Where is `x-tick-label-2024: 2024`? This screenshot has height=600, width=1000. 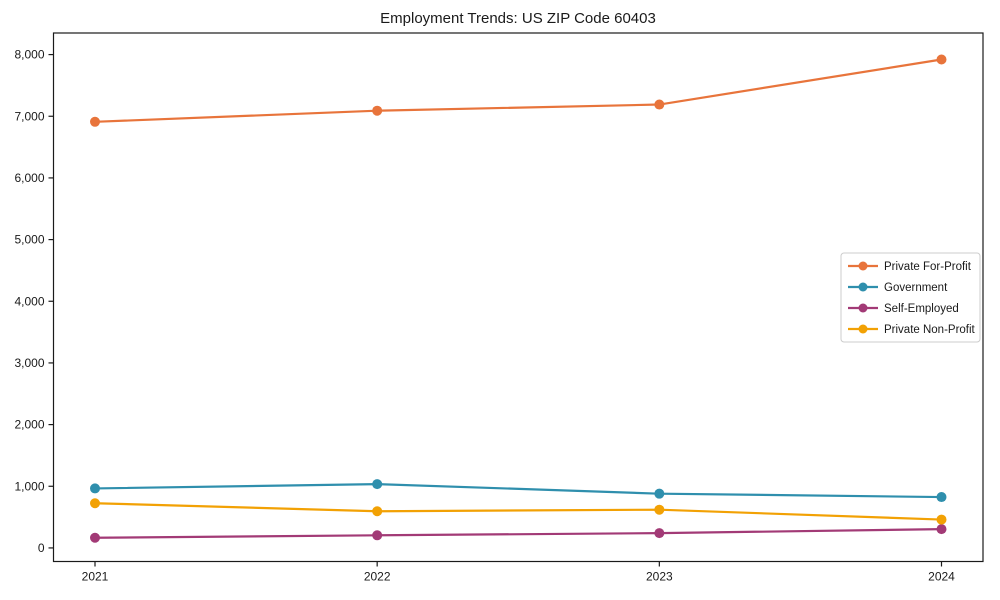
x-tick-label-2024: 2024 is located at coordinates (941, 577).